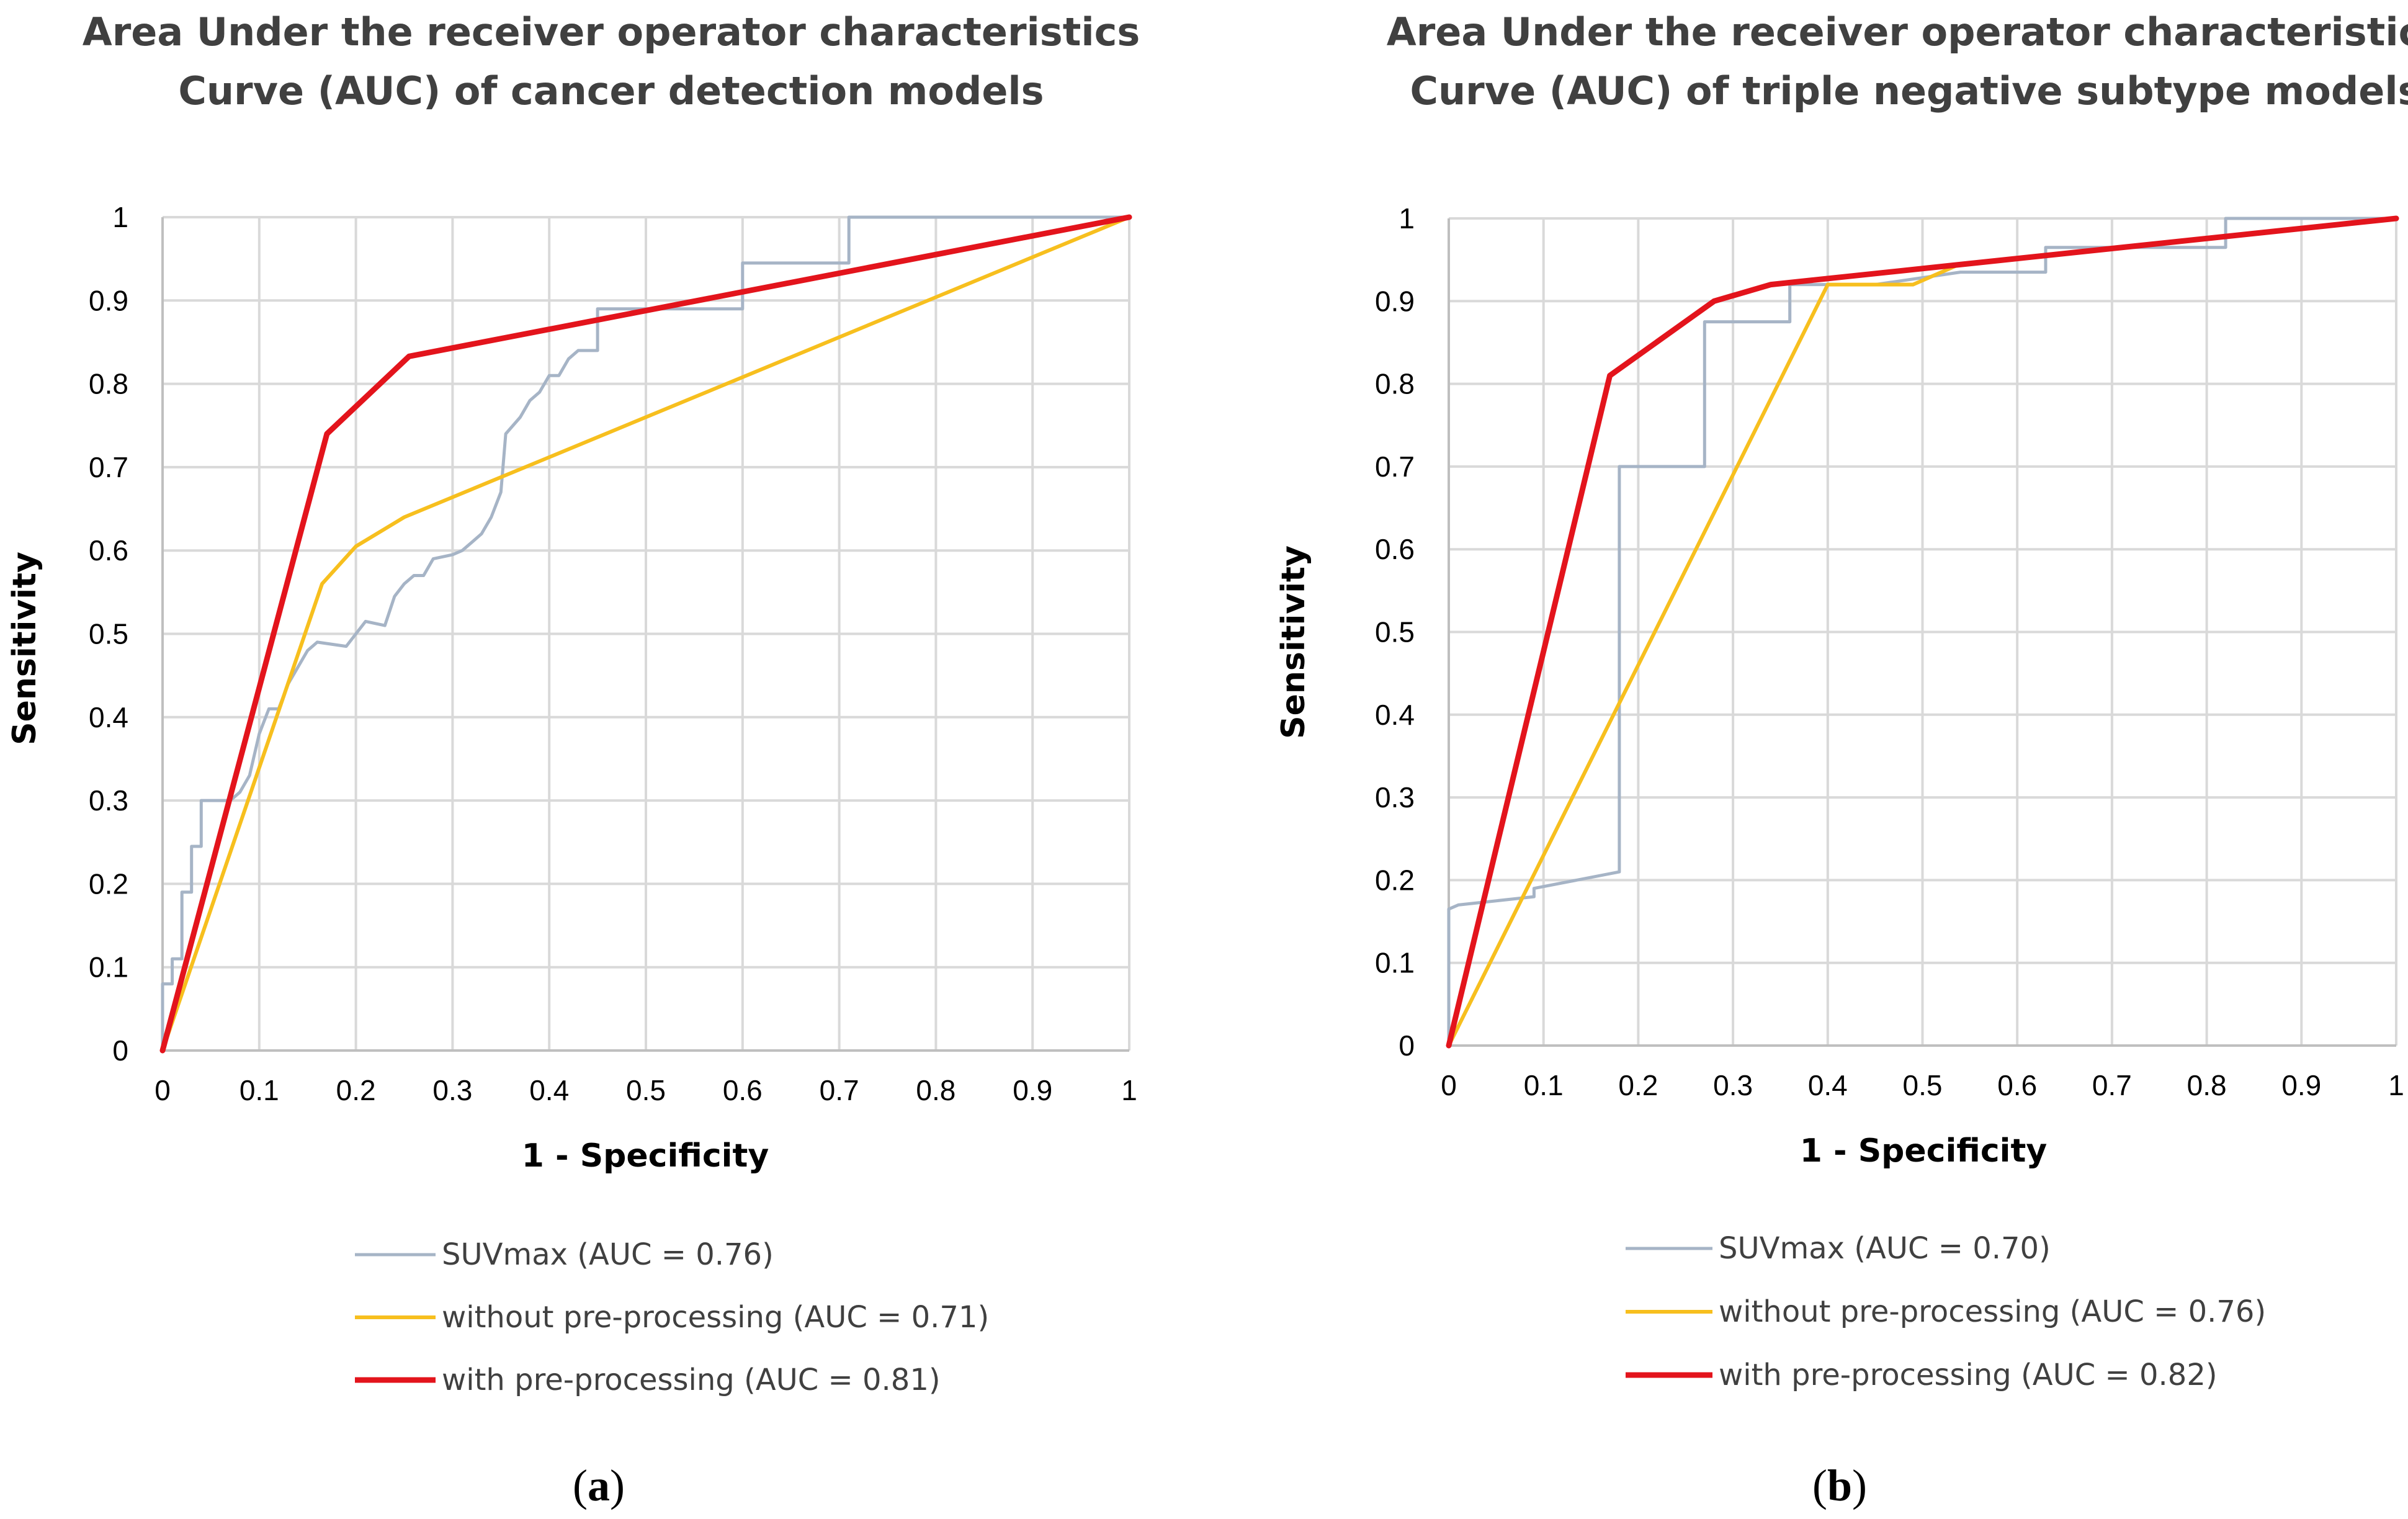 Image resolution: width=2408 pixels, height=1519 pixels. I want to click on chart-title-line-2: Curve (AUC) of cancer detection models, so click(611, 91).